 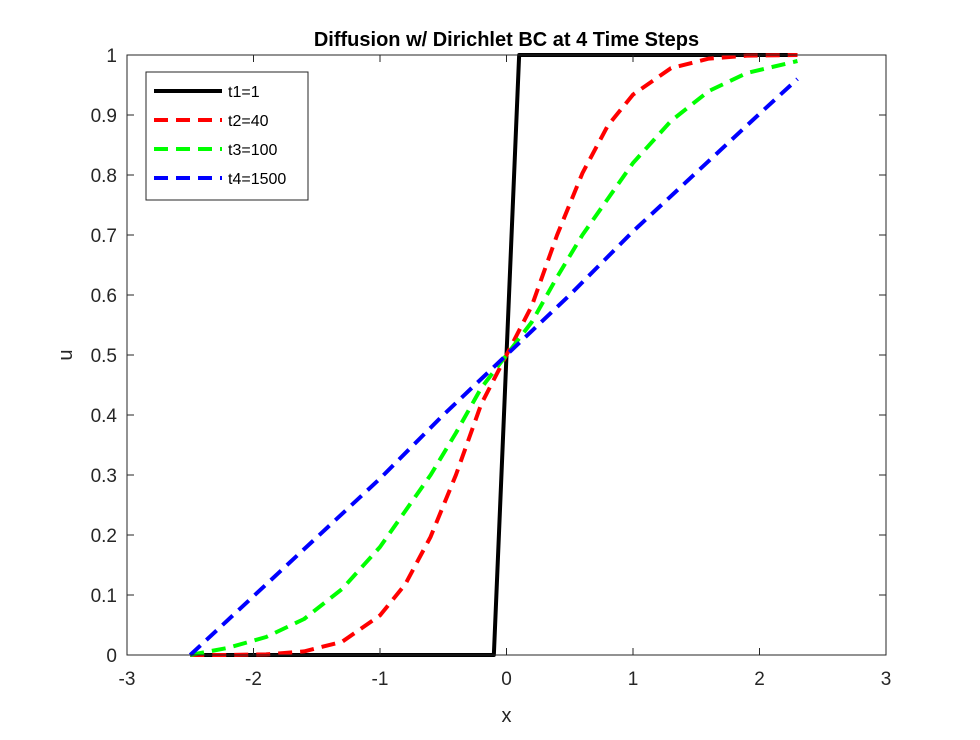 What do you see at coordinates (104, 296) in the screenshot?
I see `y-tick-label: 0.6` at bounding box center [104, 296].